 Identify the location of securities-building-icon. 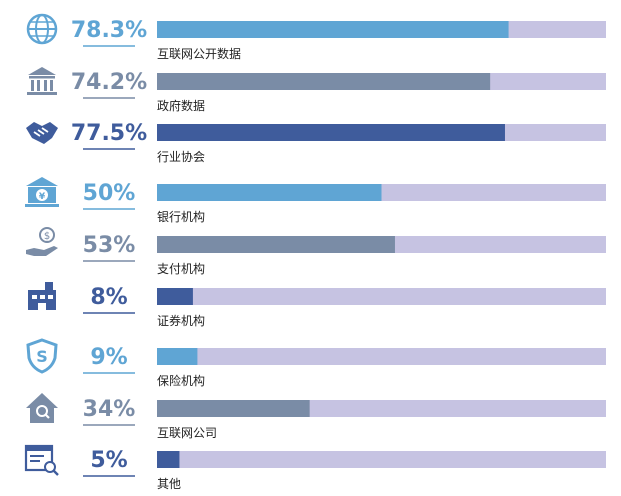
(42, 296).